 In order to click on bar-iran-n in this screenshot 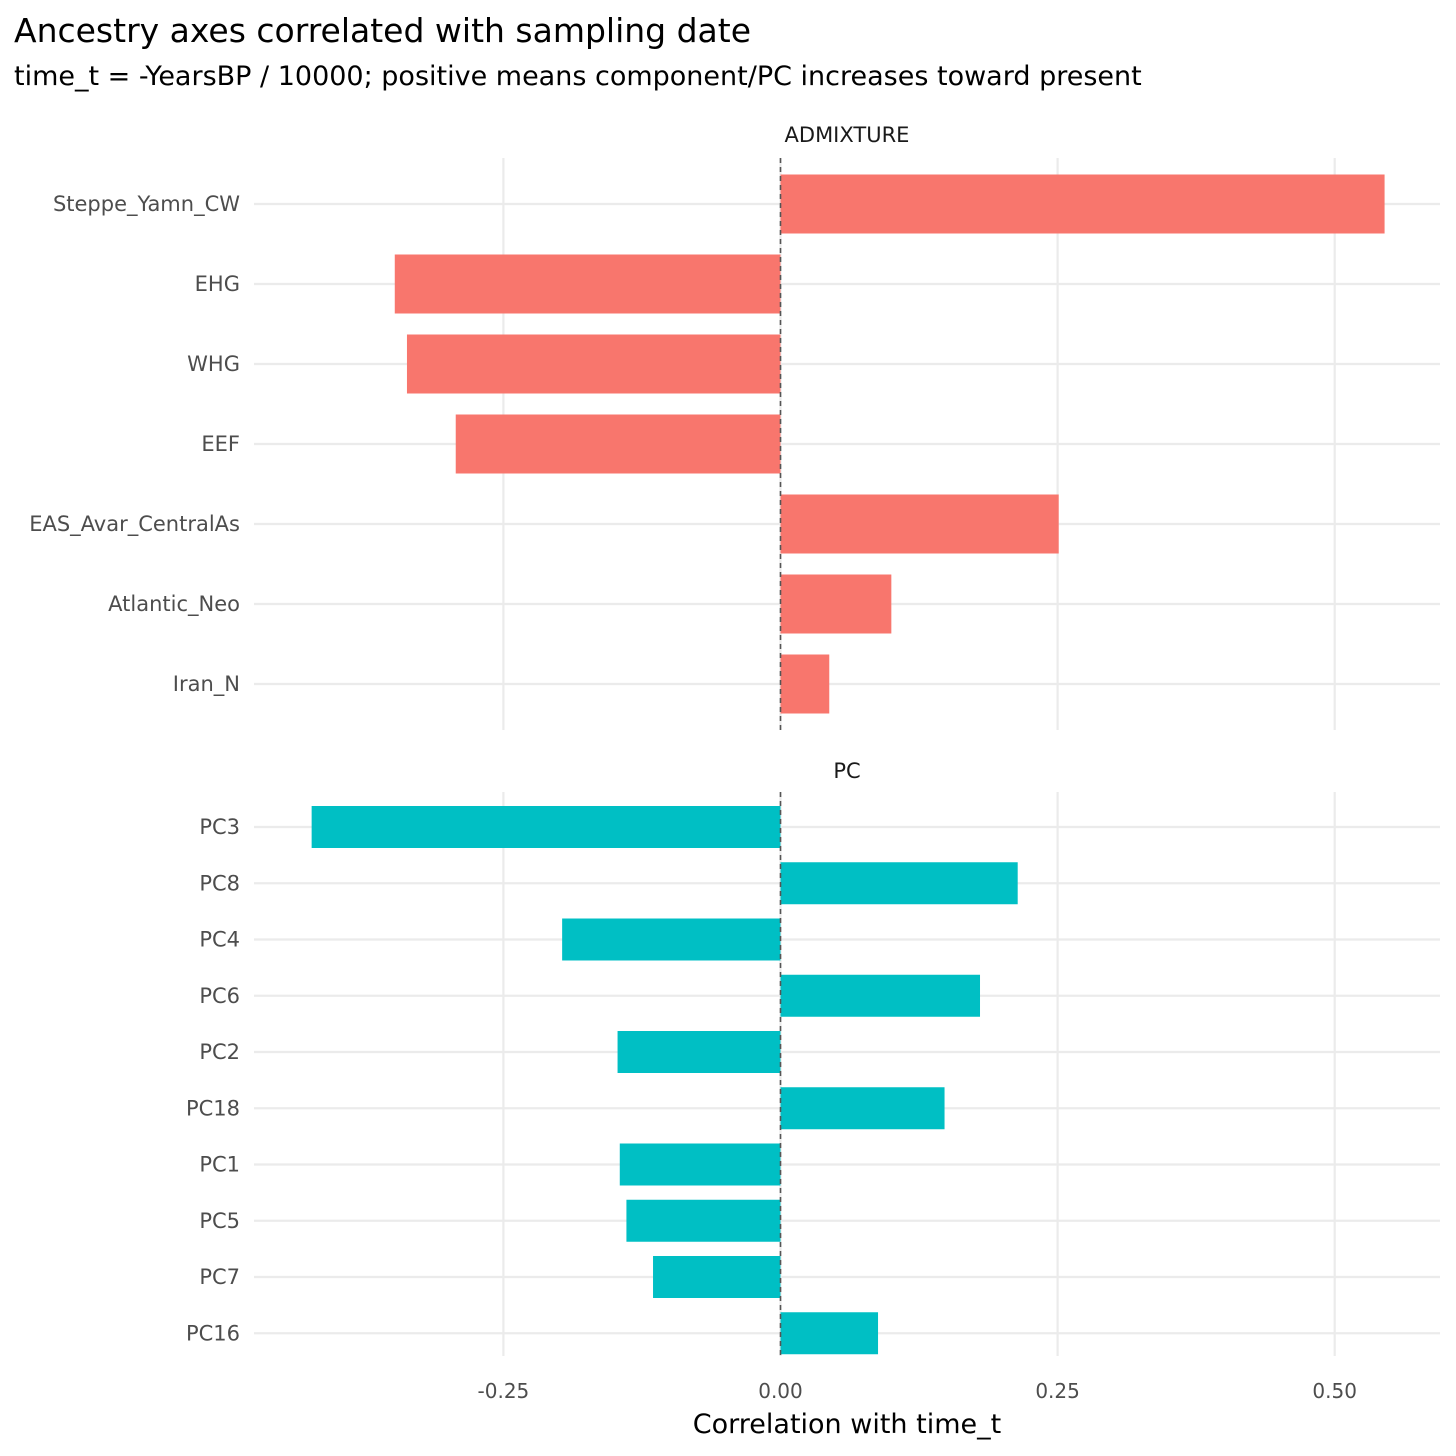, I will do `click(805, 684)`.